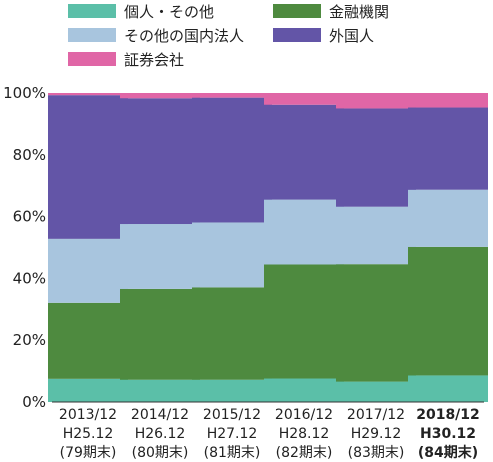 Image resolution: width=493 pixels, height=462 pixels. Describe the element at coordinates (448, 452) in the screenshot. I see `x-tick-label: (84期末)` at that location.